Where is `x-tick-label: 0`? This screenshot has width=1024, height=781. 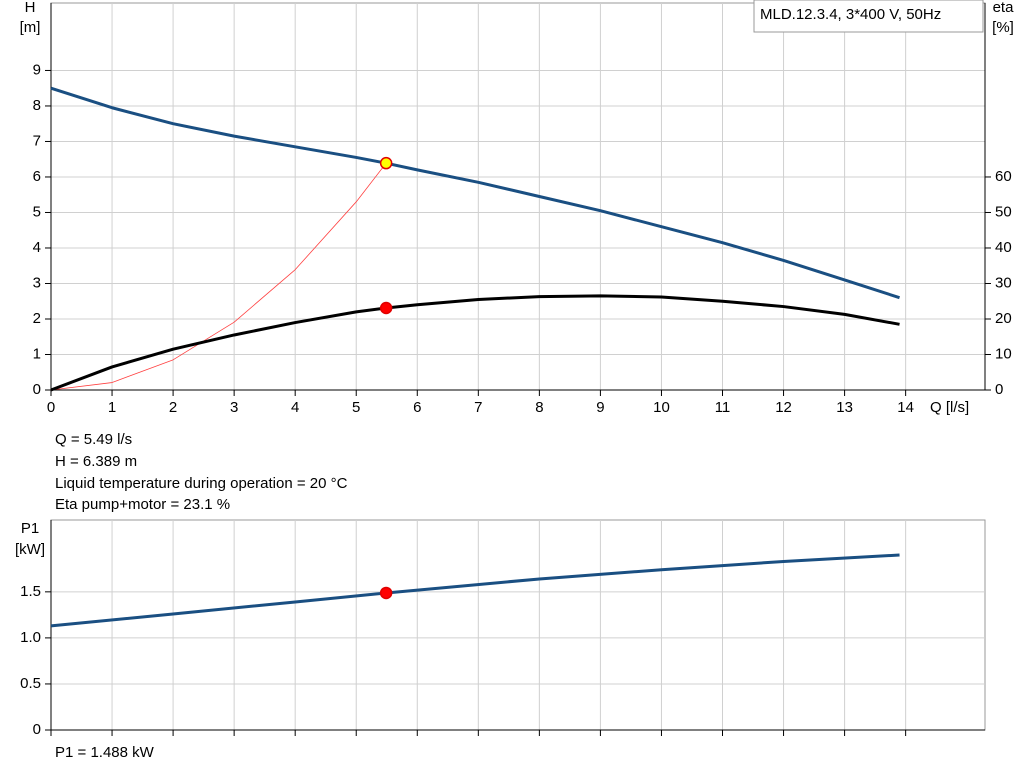
x-tick-label: 0 is located at coordinates (51, 407).